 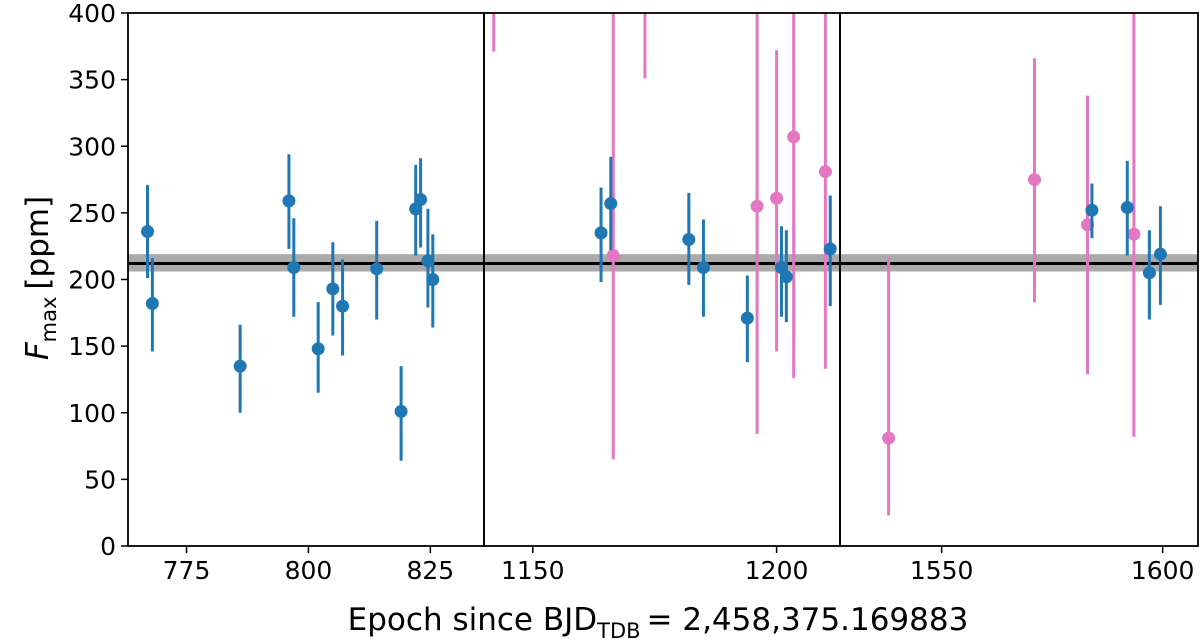 What do you see at coordinates (92, 213) in the screenshot?
I see `y-tick-label: 250` at bounding box center [92, 213].